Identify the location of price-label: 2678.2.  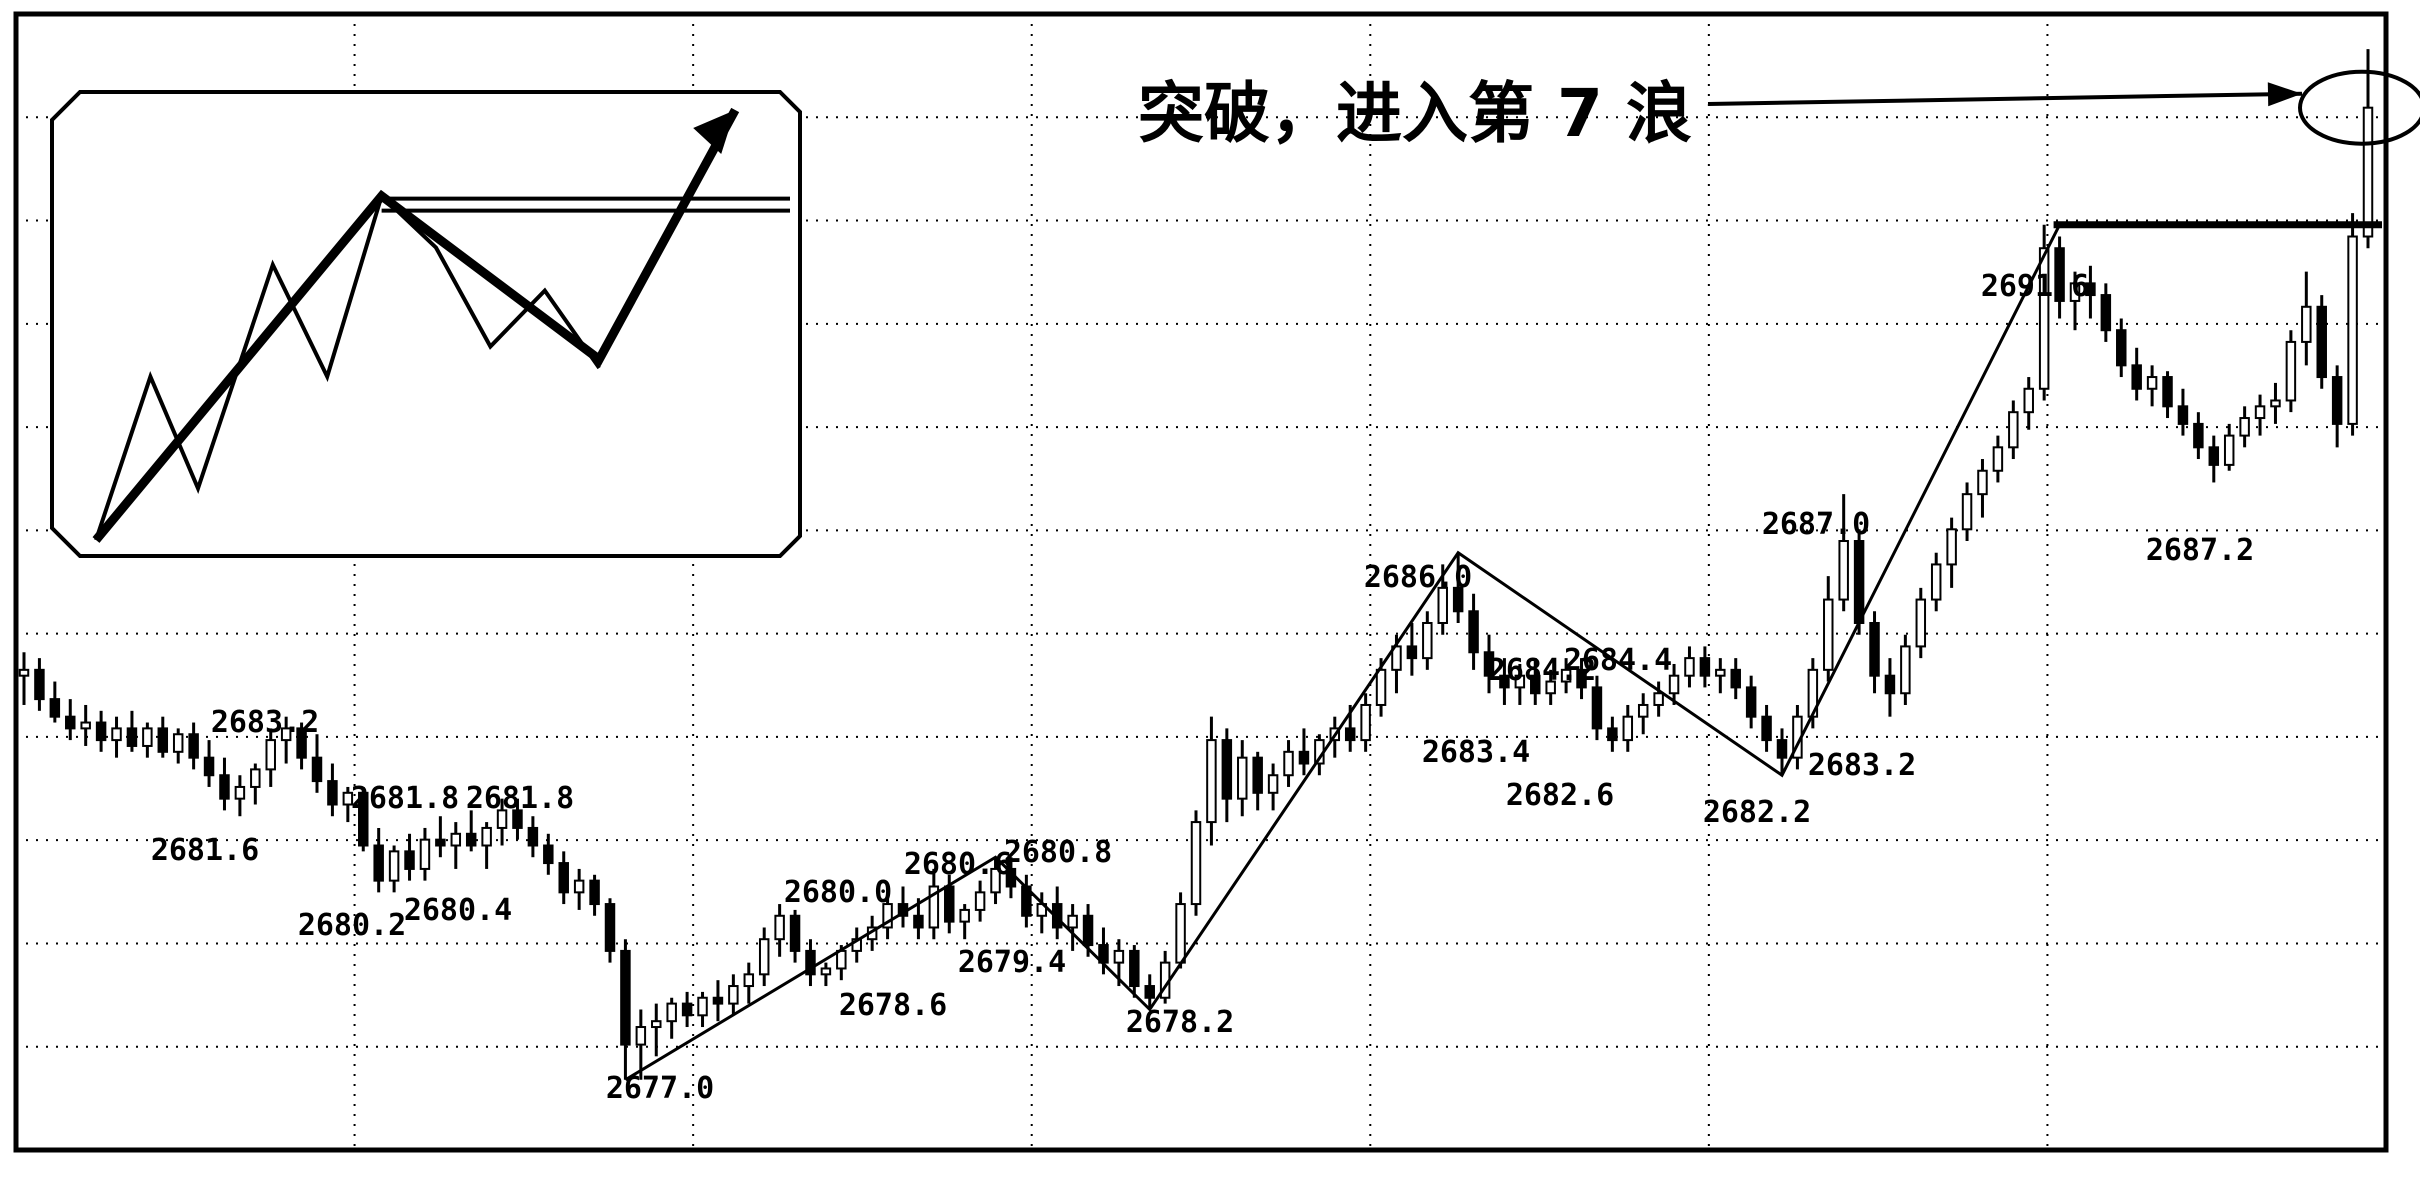
(1180, 1022).